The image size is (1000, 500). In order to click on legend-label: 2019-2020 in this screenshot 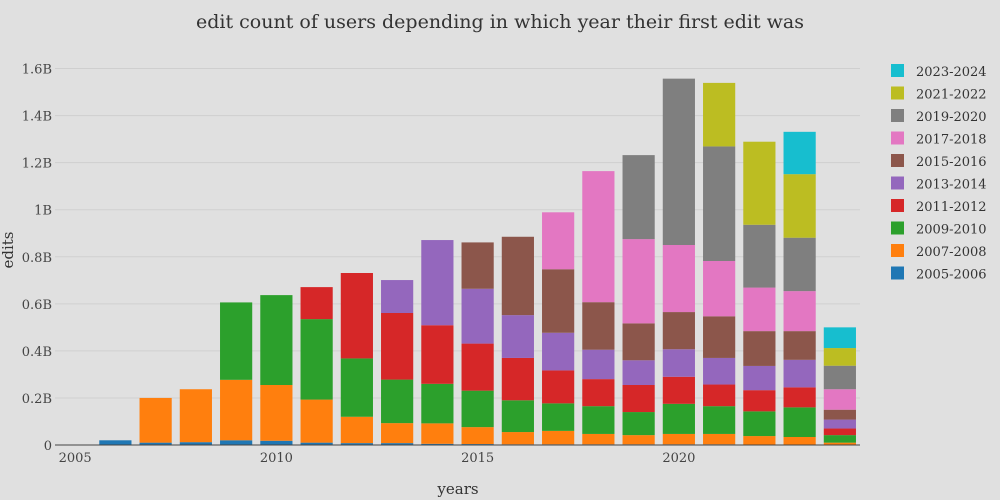, I will do `click(951, 117)`.